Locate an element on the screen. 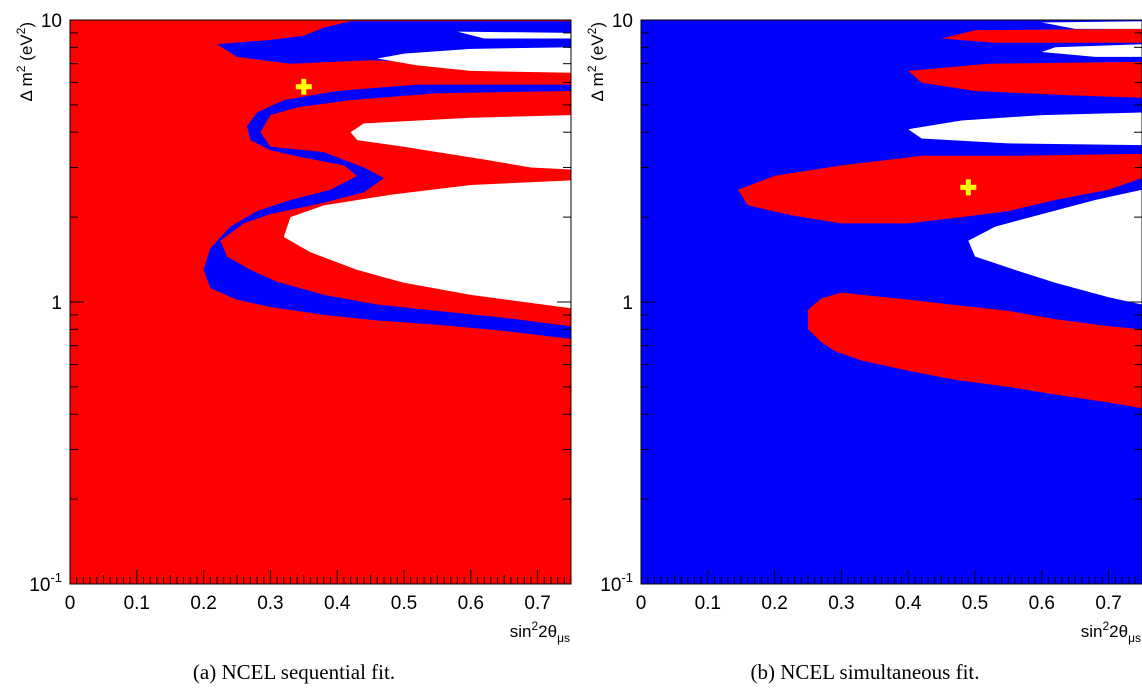 The width and height of the screenshot is (1142, 698). figure-caption: (b) NCEL simultaneous fit. is located at coordinates (864, 672).